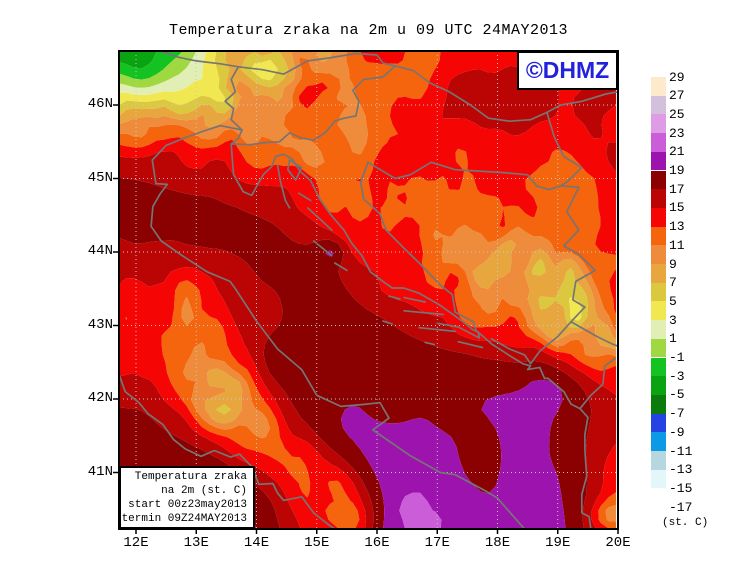 Image resolution: width=740 pixels, height=582 pixels. I want to click on x-axis-label: 13E, so click(196, 543).